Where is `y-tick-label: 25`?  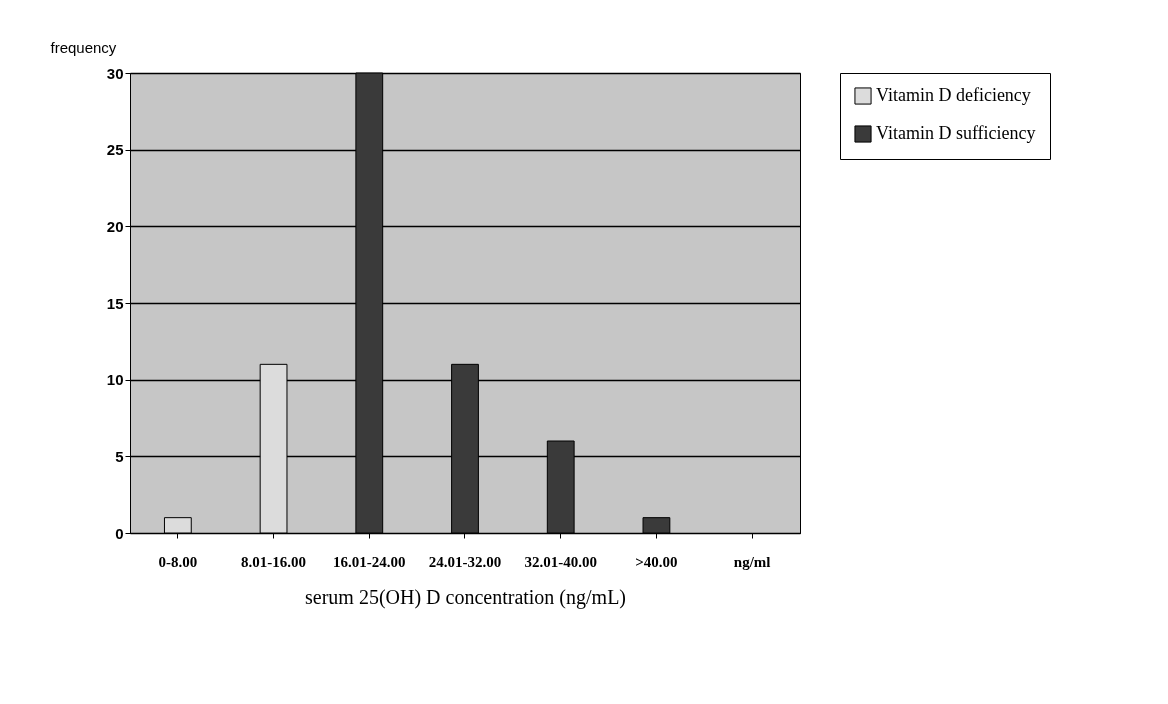 y-tick-label: 25 is located at coordinates (115, 150).